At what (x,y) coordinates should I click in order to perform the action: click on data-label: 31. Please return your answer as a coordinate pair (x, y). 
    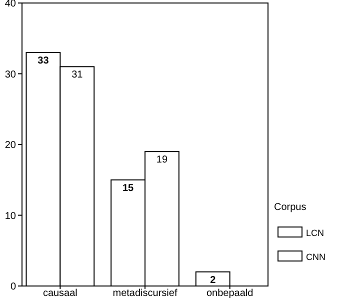
    Looking at the image, I should click on (78, 75).